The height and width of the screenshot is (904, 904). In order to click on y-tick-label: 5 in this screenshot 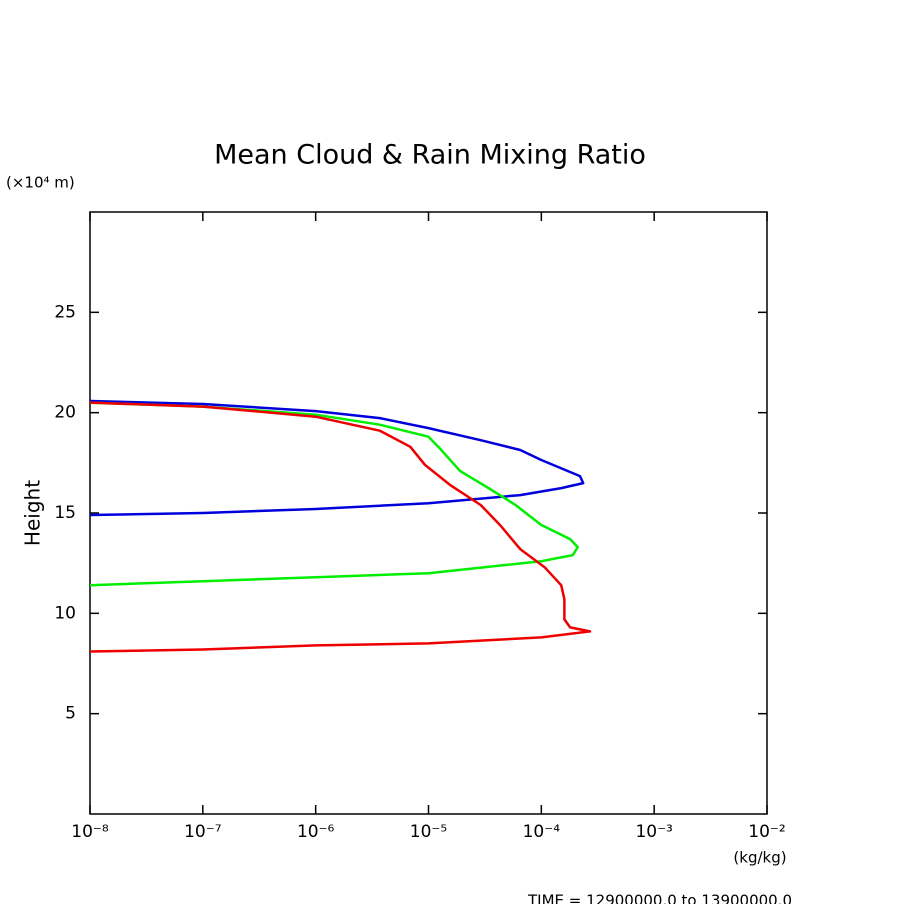, I will do `click(70, 714)`.